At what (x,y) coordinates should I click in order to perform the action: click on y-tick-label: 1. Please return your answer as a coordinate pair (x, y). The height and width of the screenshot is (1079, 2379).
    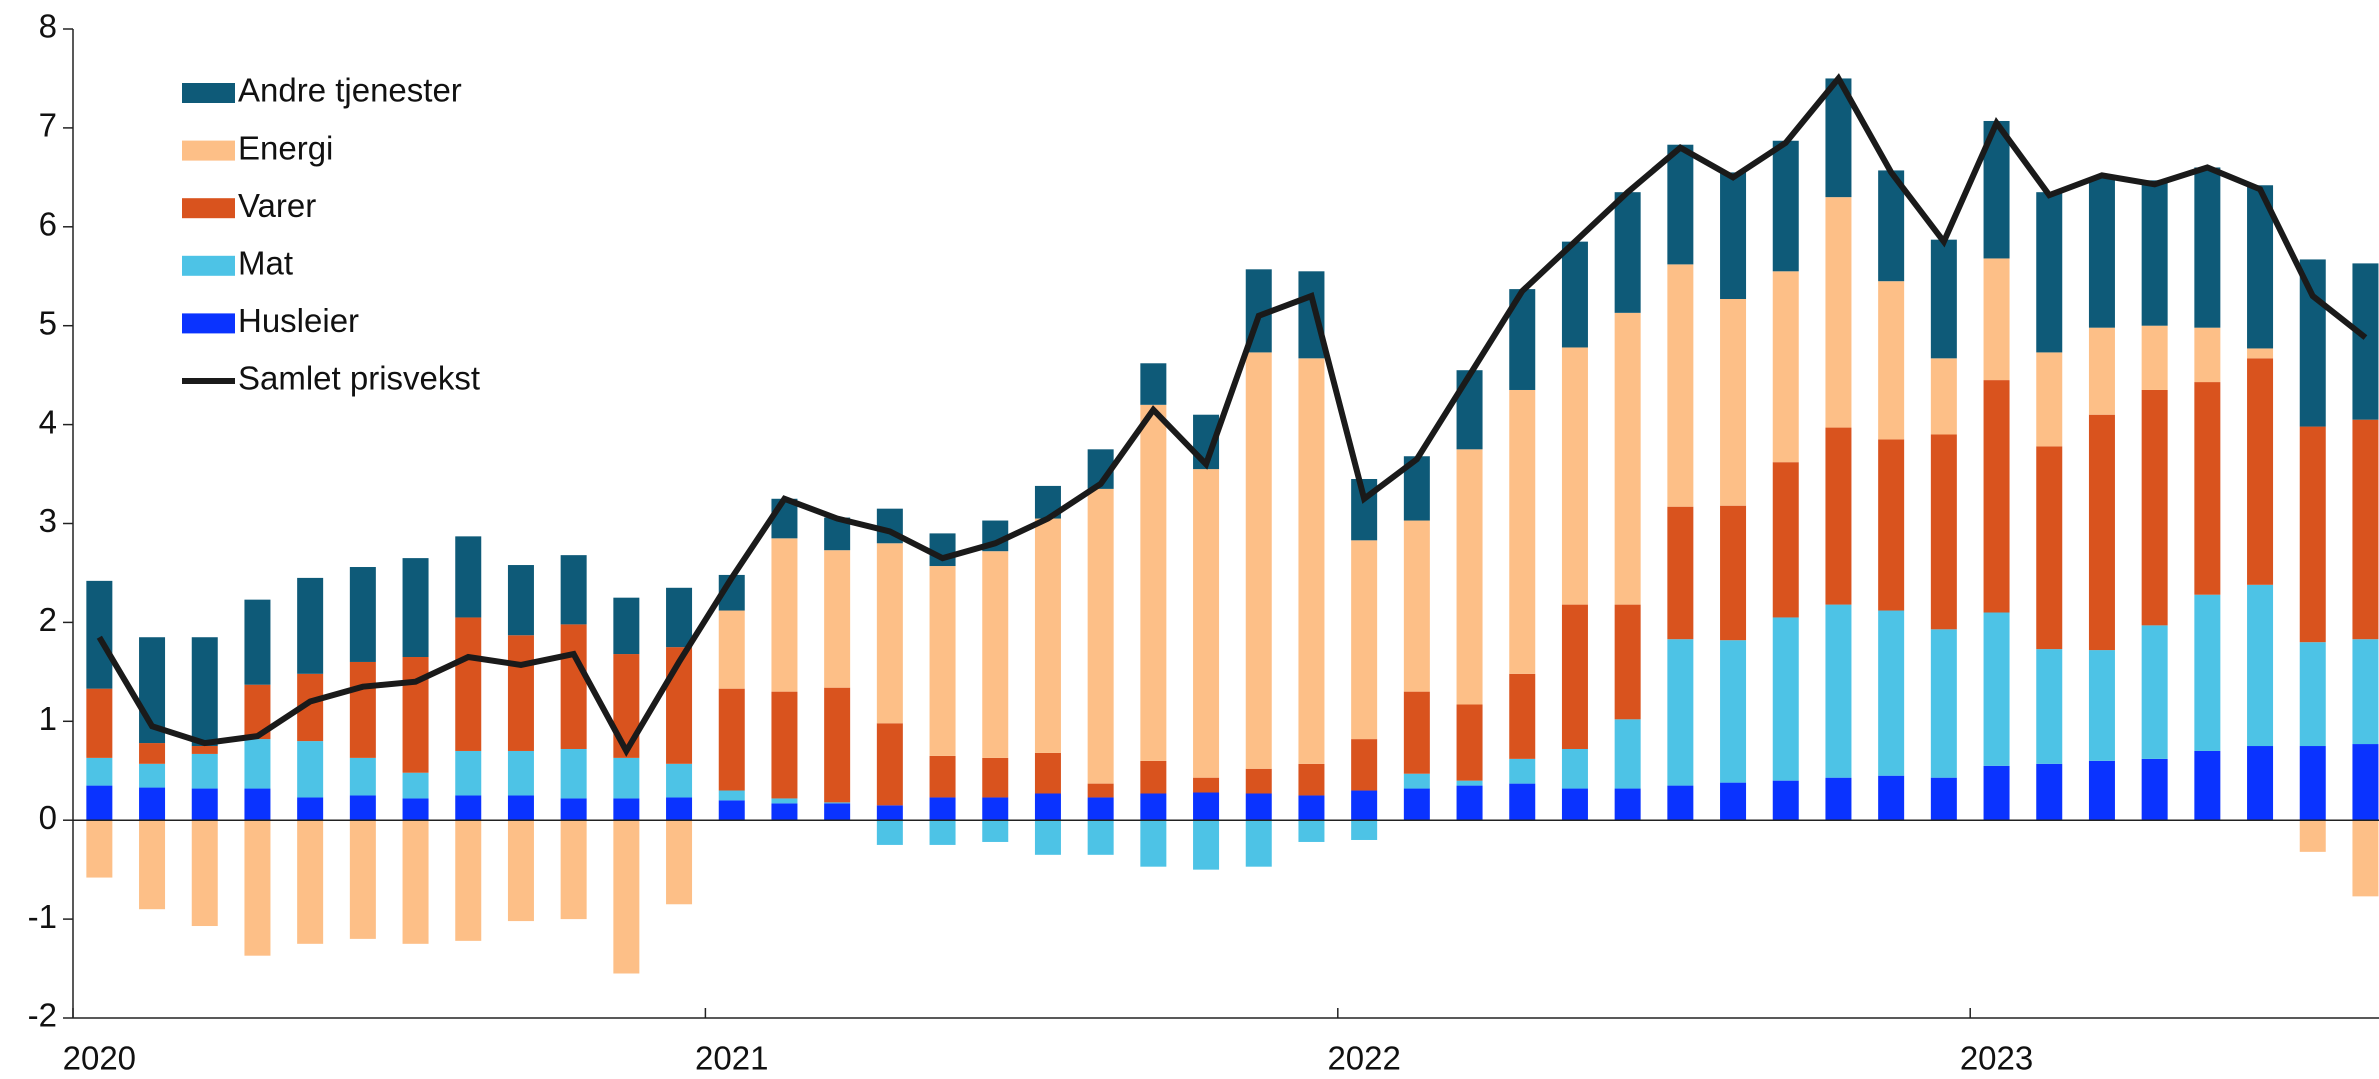
    Looking at the image, I should click on (48, 718).